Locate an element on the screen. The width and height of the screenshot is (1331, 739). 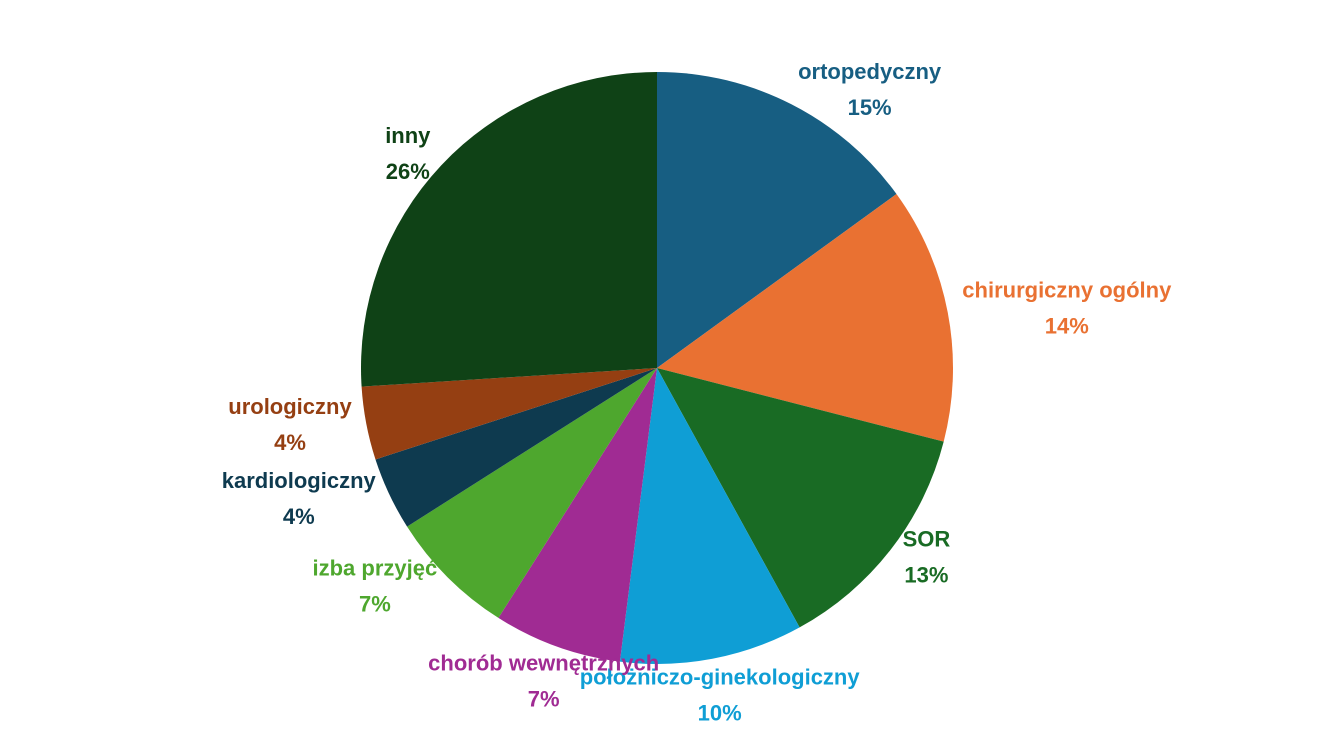
slice-value-label: 26% is located at coordinates (408, 171).